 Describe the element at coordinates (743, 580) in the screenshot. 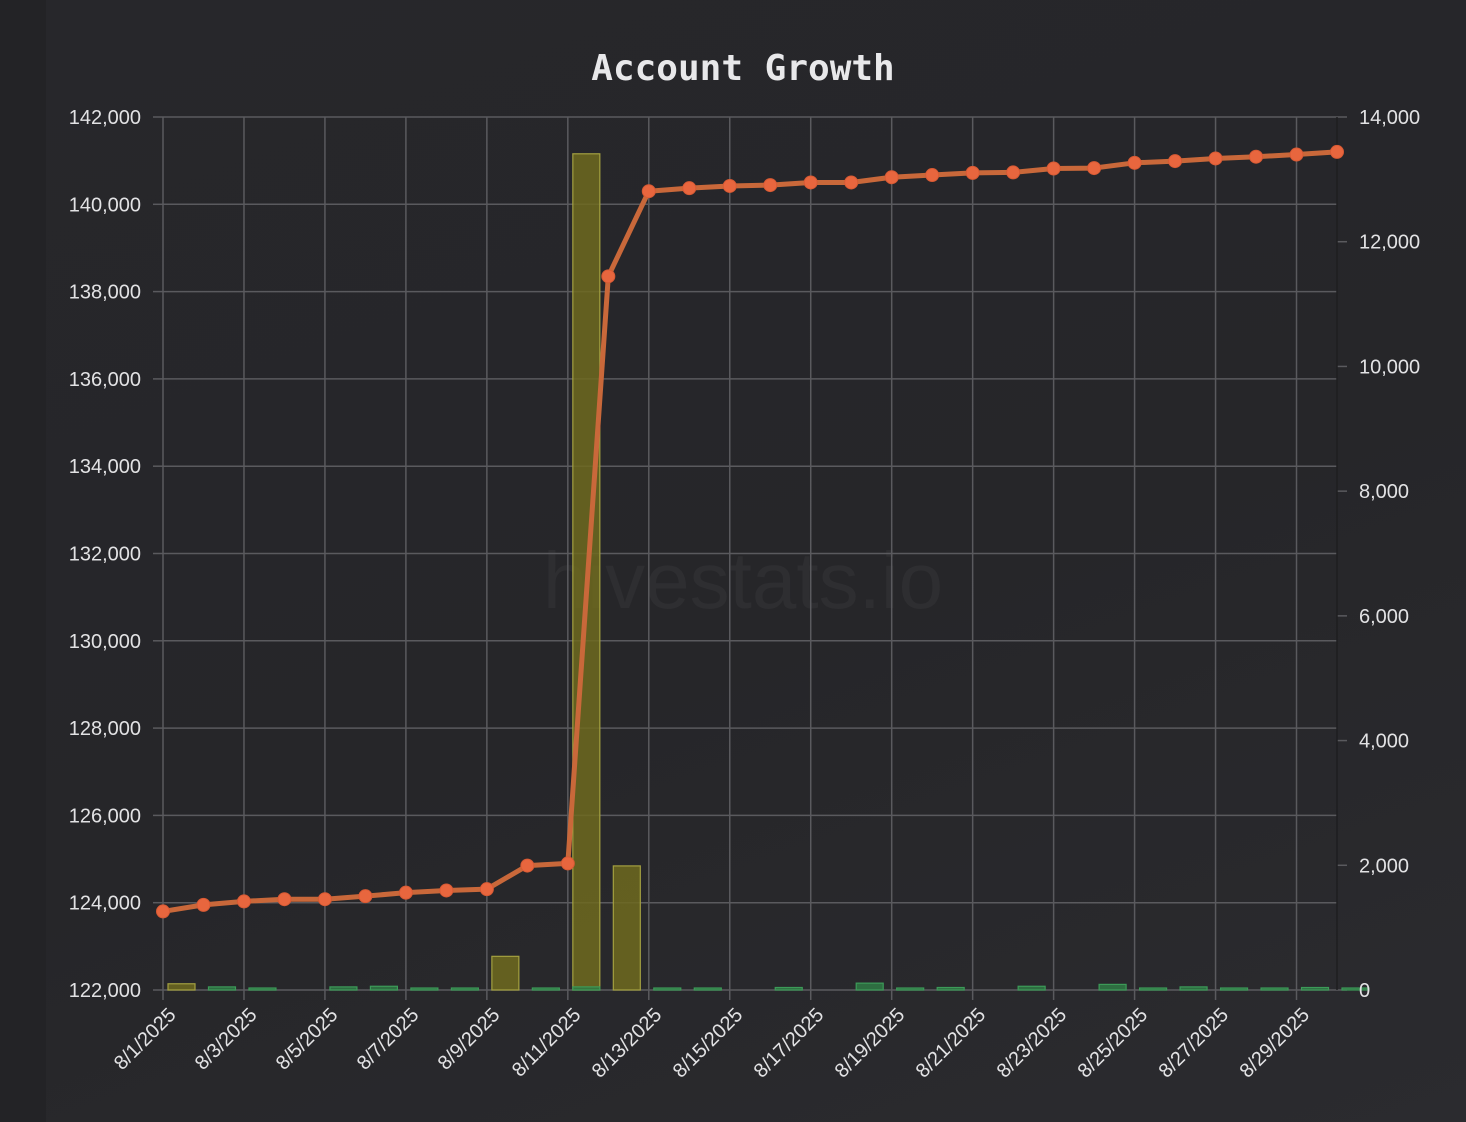

I see `watermark: hivestats.io` at that location.